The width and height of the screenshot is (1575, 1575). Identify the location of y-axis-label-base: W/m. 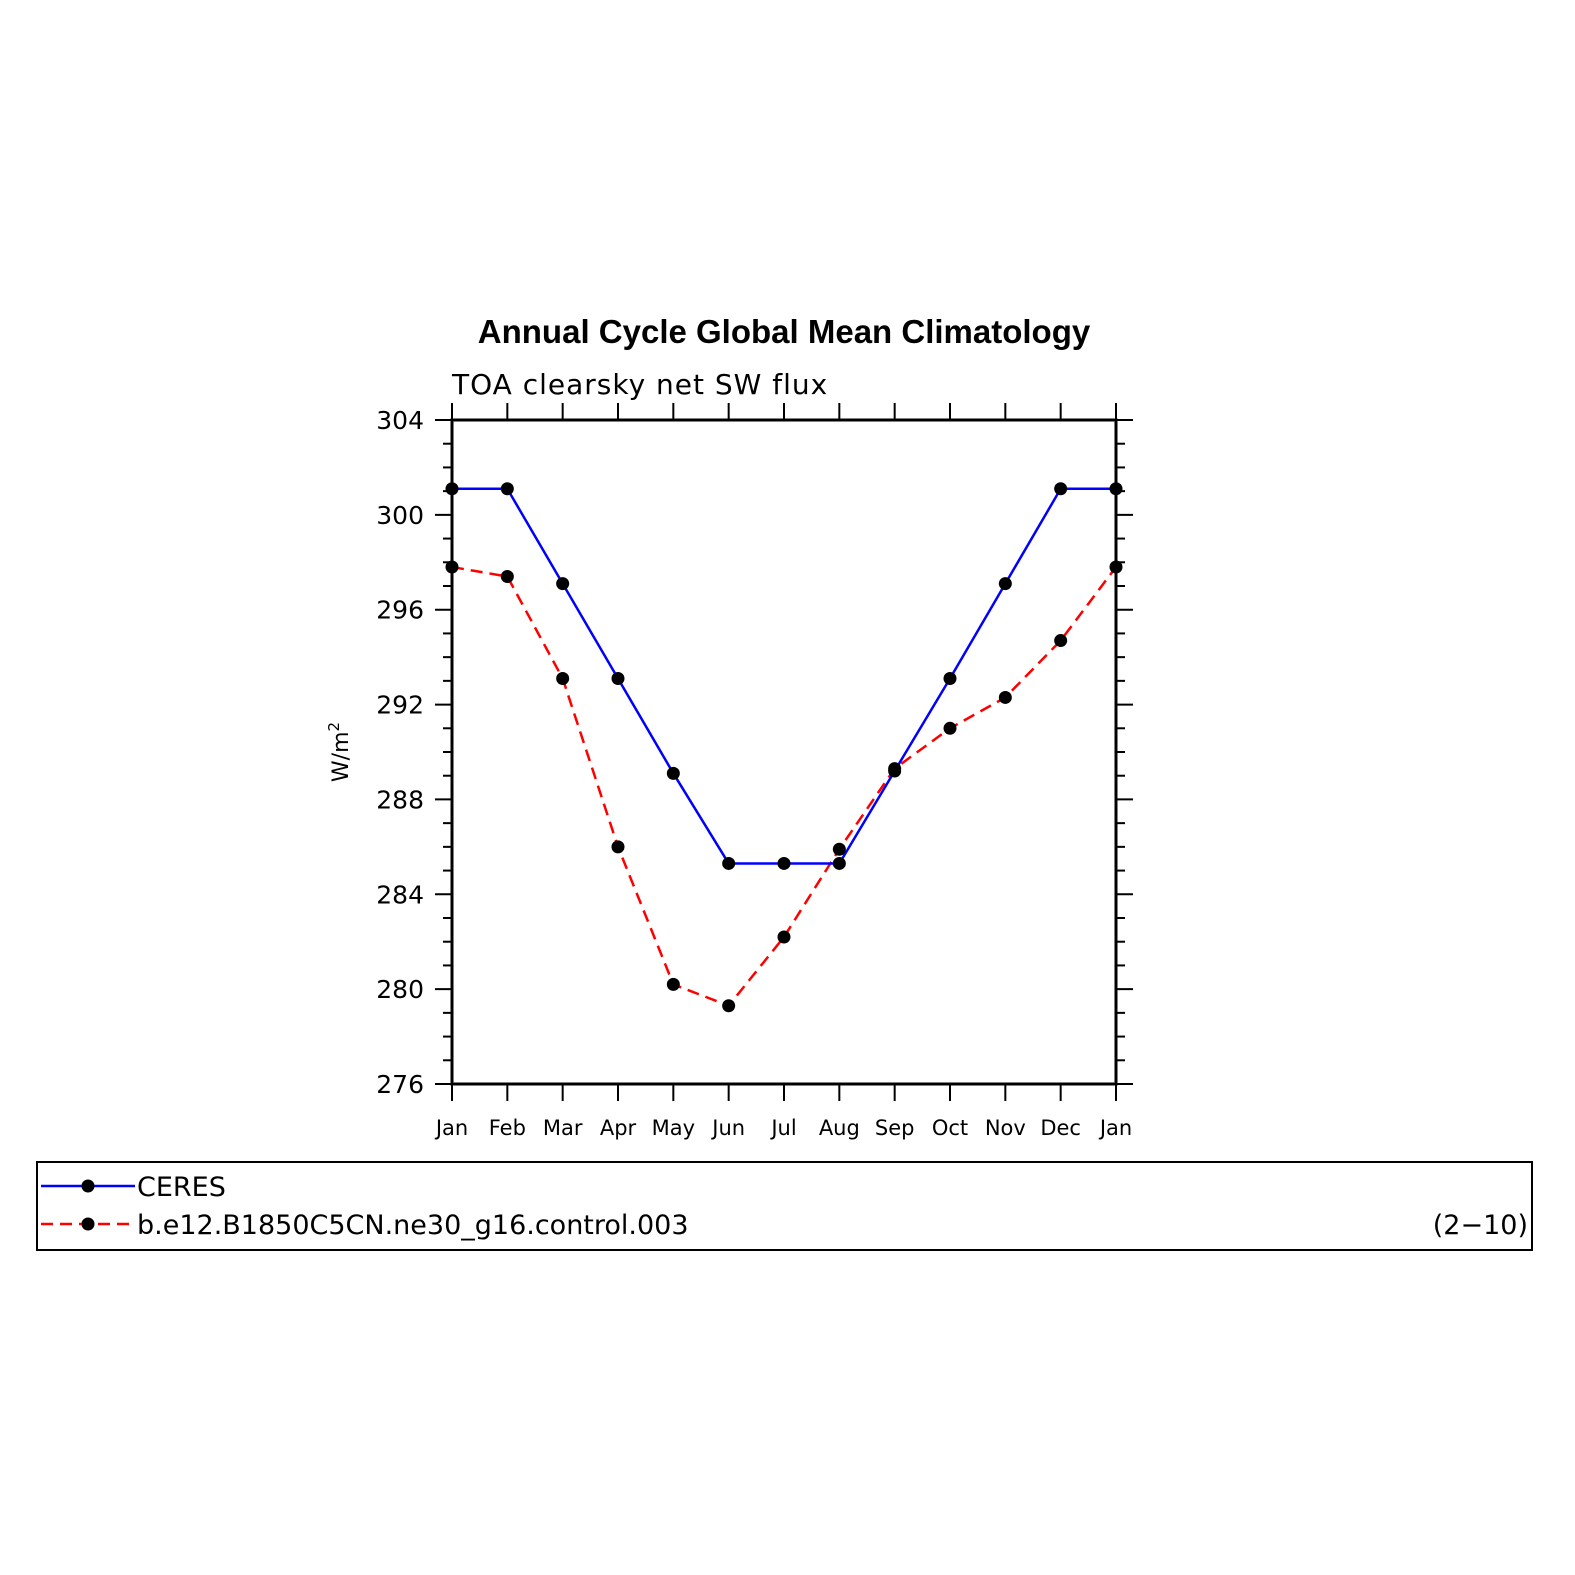
(341, 756).